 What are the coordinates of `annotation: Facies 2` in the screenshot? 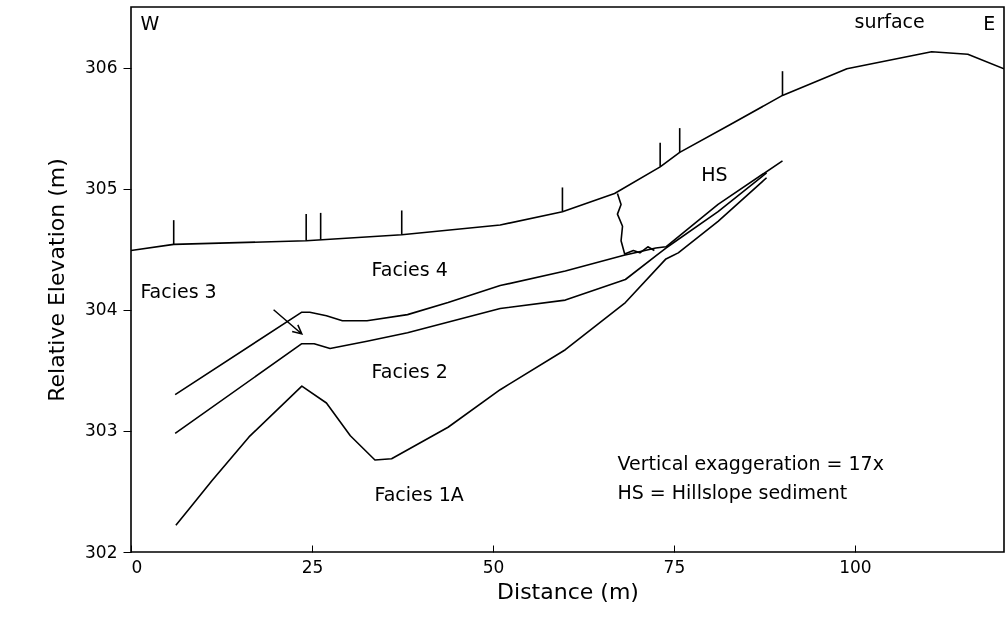 It's located at (409, 370).